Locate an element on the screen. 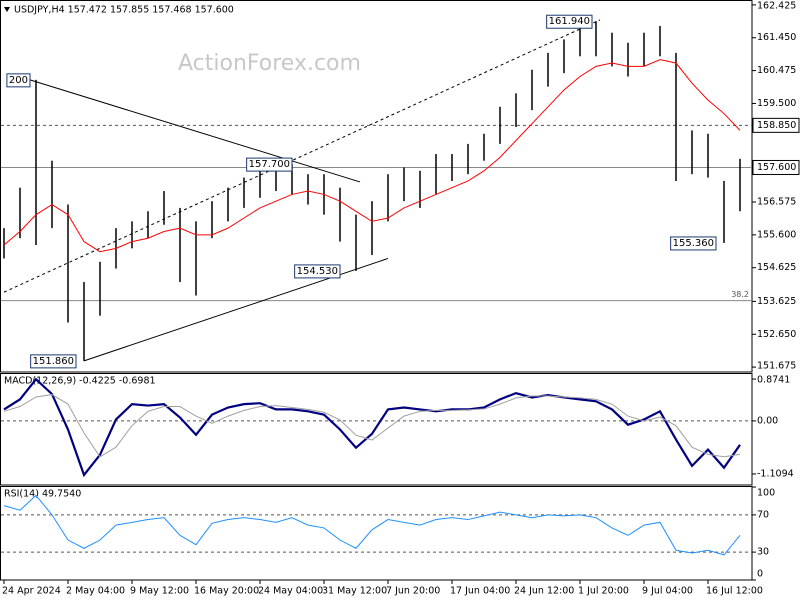  x-tick-label: 24 May 04:00 is located at coordinates (290, 591).